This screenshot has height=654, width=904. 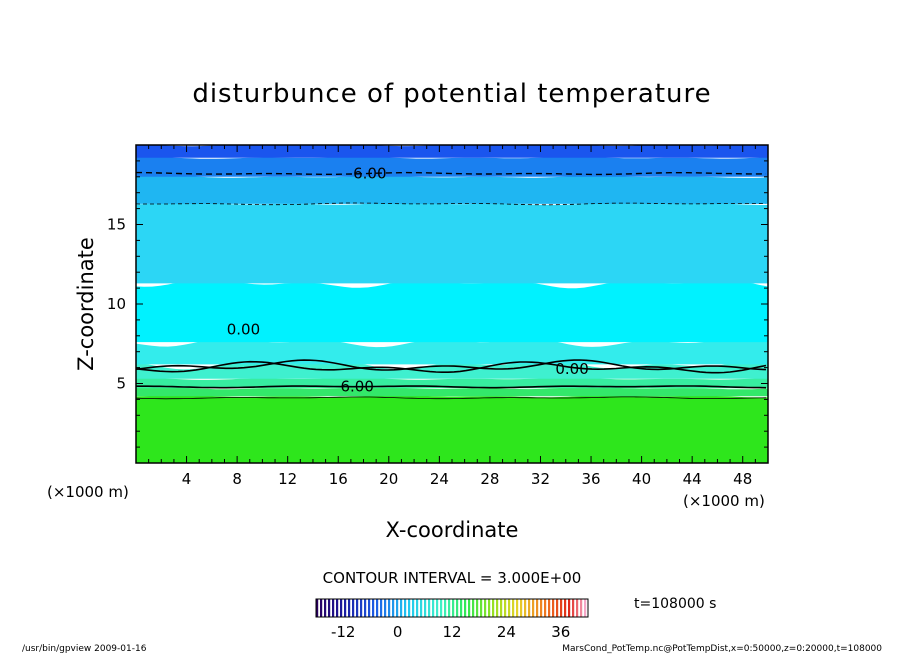 What do you see at coordinates (560, 632) in the screenshot?
I see `colorbar-tick-label: 36` at bounding box center [560, 632].